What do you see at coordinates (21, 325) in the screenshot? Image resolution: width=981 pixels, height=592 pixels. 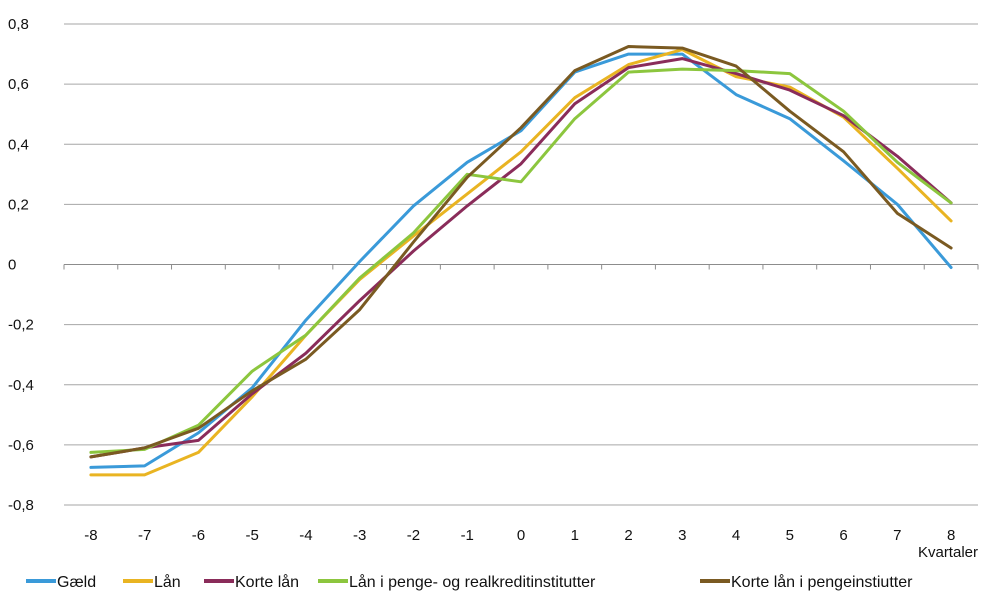 I see `y-tick-label: -0,2` at bounding box center [21, 325].